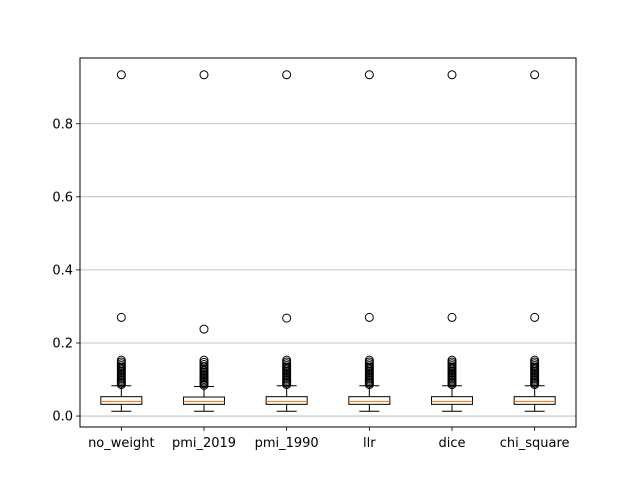  What do you see at coordinates (287, 443) in the screenshot?
I see `x-tick-label: pmi_1990` at bounding box center [287, 443].